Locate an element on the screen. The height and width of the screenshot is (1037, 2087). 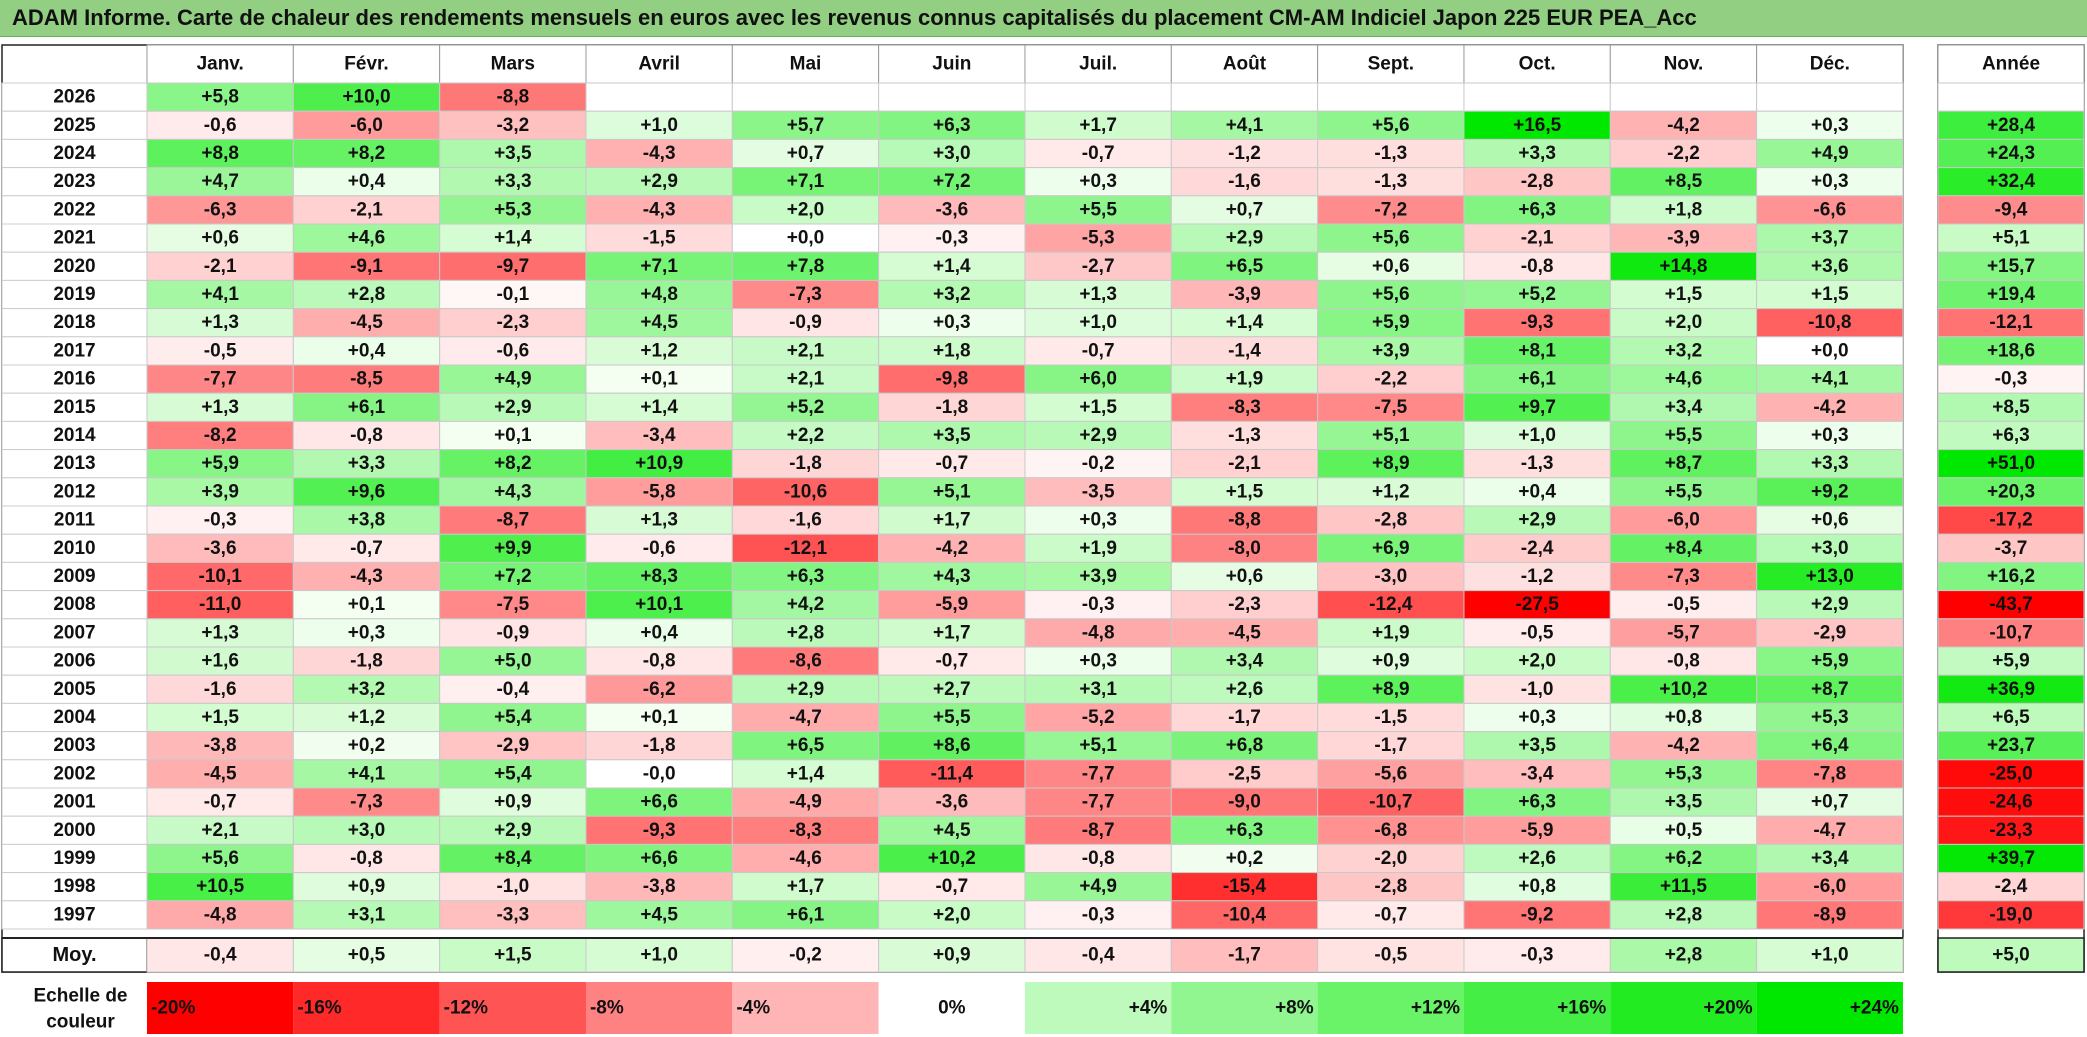
cell-value: +13,0 is located at coordinates (1830, 576).